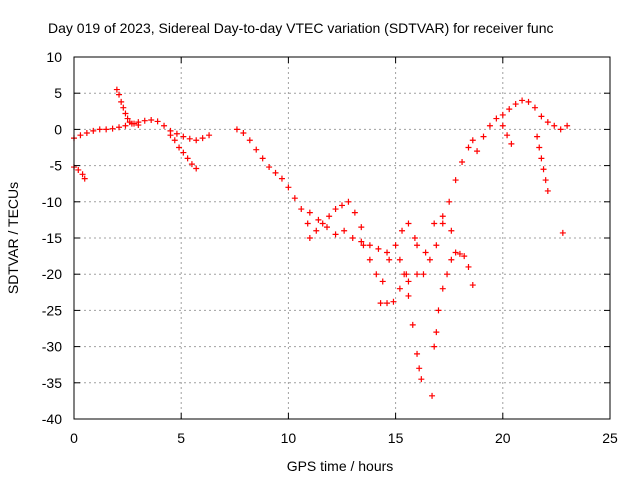 This screenshot has width=640, height=480. Describe the element at coordinates (52, 347) in the screenshot. I see `y-tick-label: -30` at that location.